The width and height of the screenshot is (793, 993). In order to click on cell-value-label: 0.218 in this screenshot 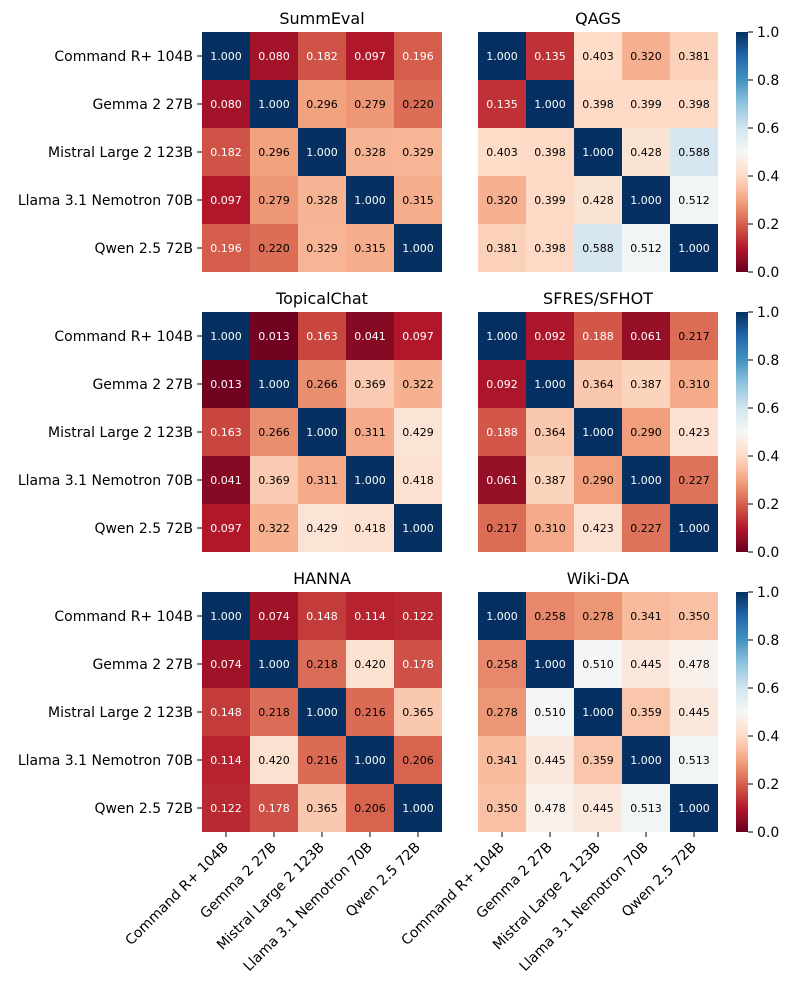, I will do `click(274, 712)`.